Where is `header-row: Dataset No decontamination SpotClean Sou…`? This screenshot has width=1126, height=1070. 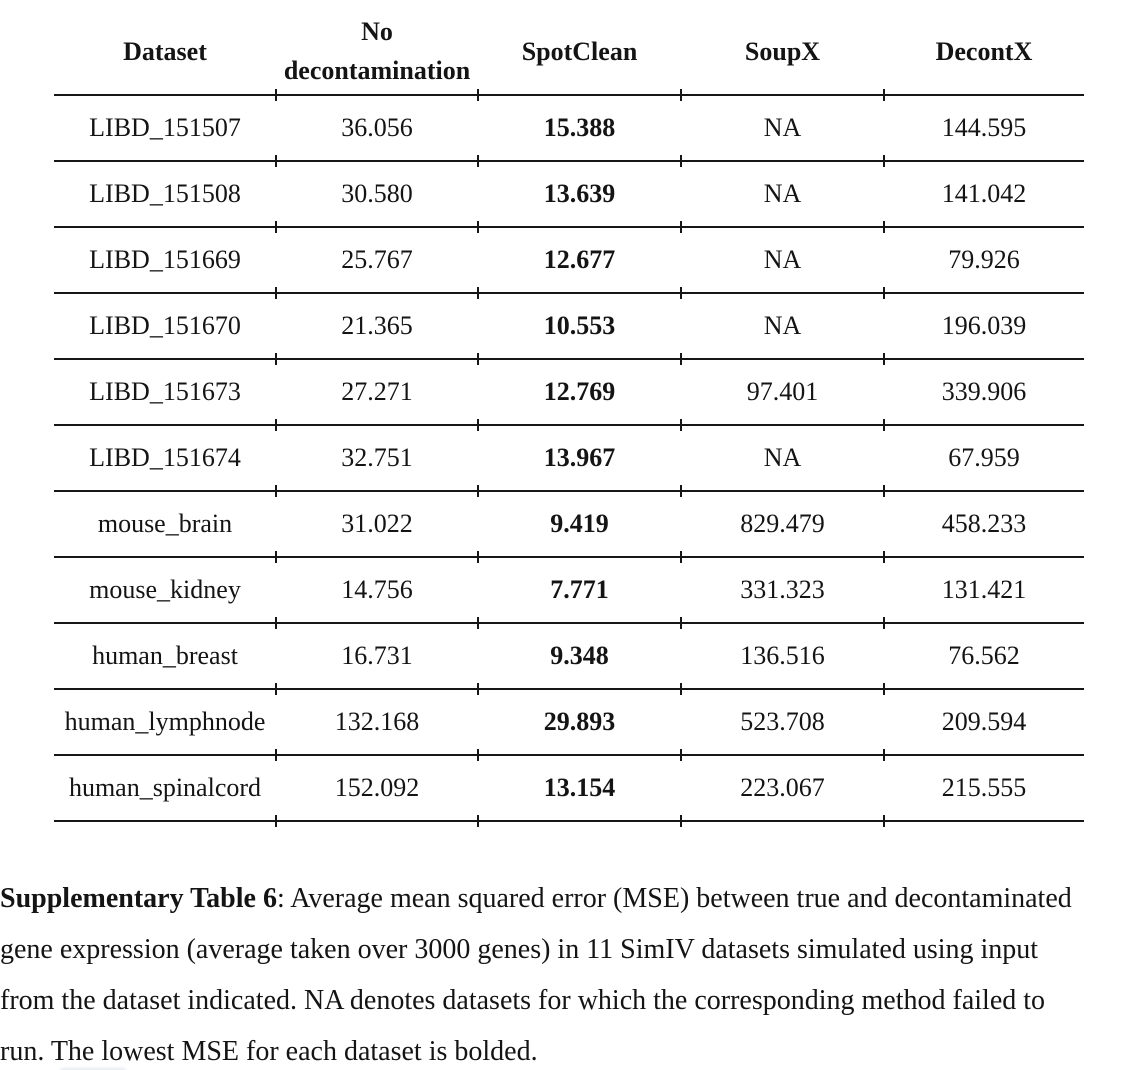 header-row: Dataset No decontamination SpotClean Sou… is located at coordinates (569, 54).